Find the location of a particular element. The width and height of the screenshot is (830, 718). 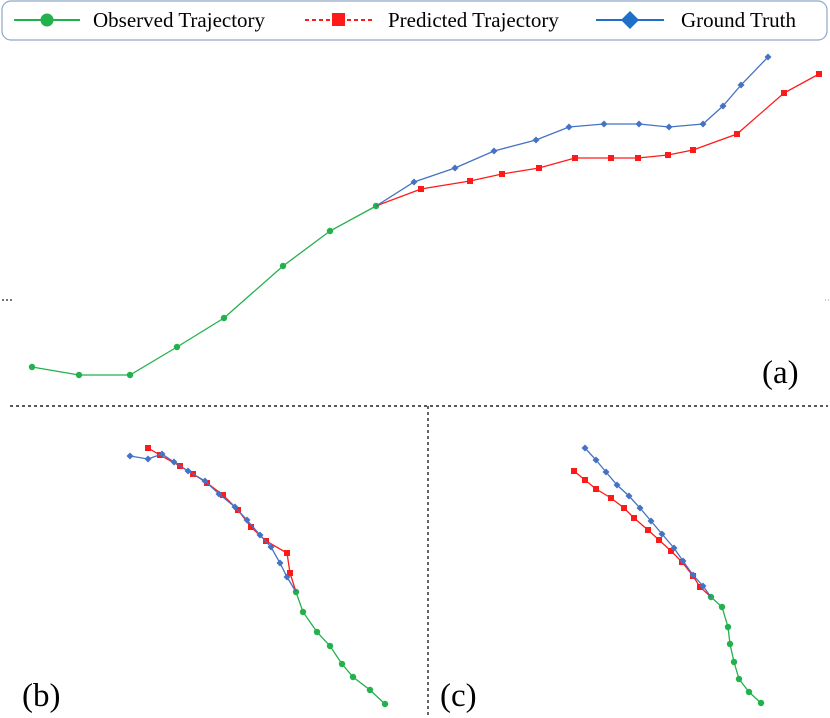

panel-c-predicted-trajectory is located at coordinates (641, 533).